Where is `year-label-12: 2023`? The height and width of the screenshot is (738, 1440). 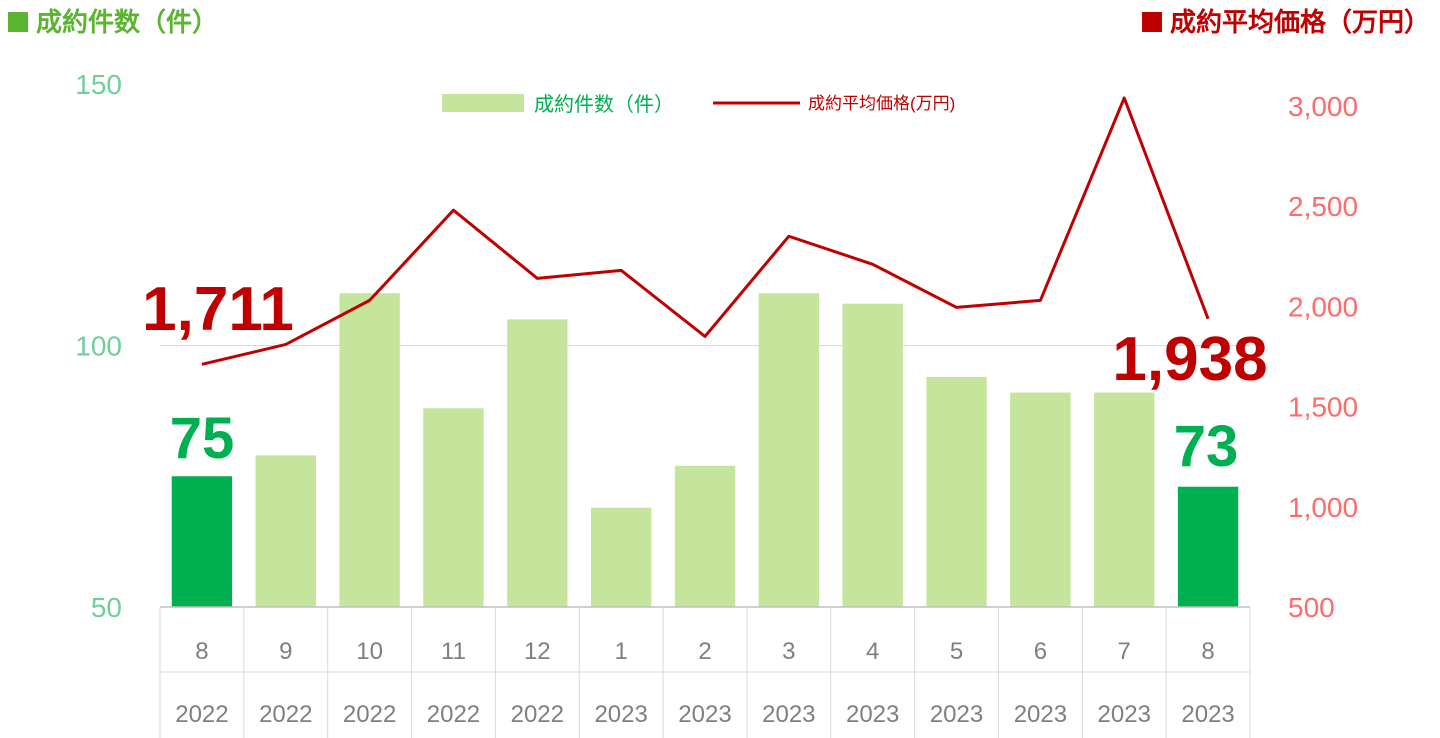
year-label-12: 2023 is located at coordinates (1207, 714).